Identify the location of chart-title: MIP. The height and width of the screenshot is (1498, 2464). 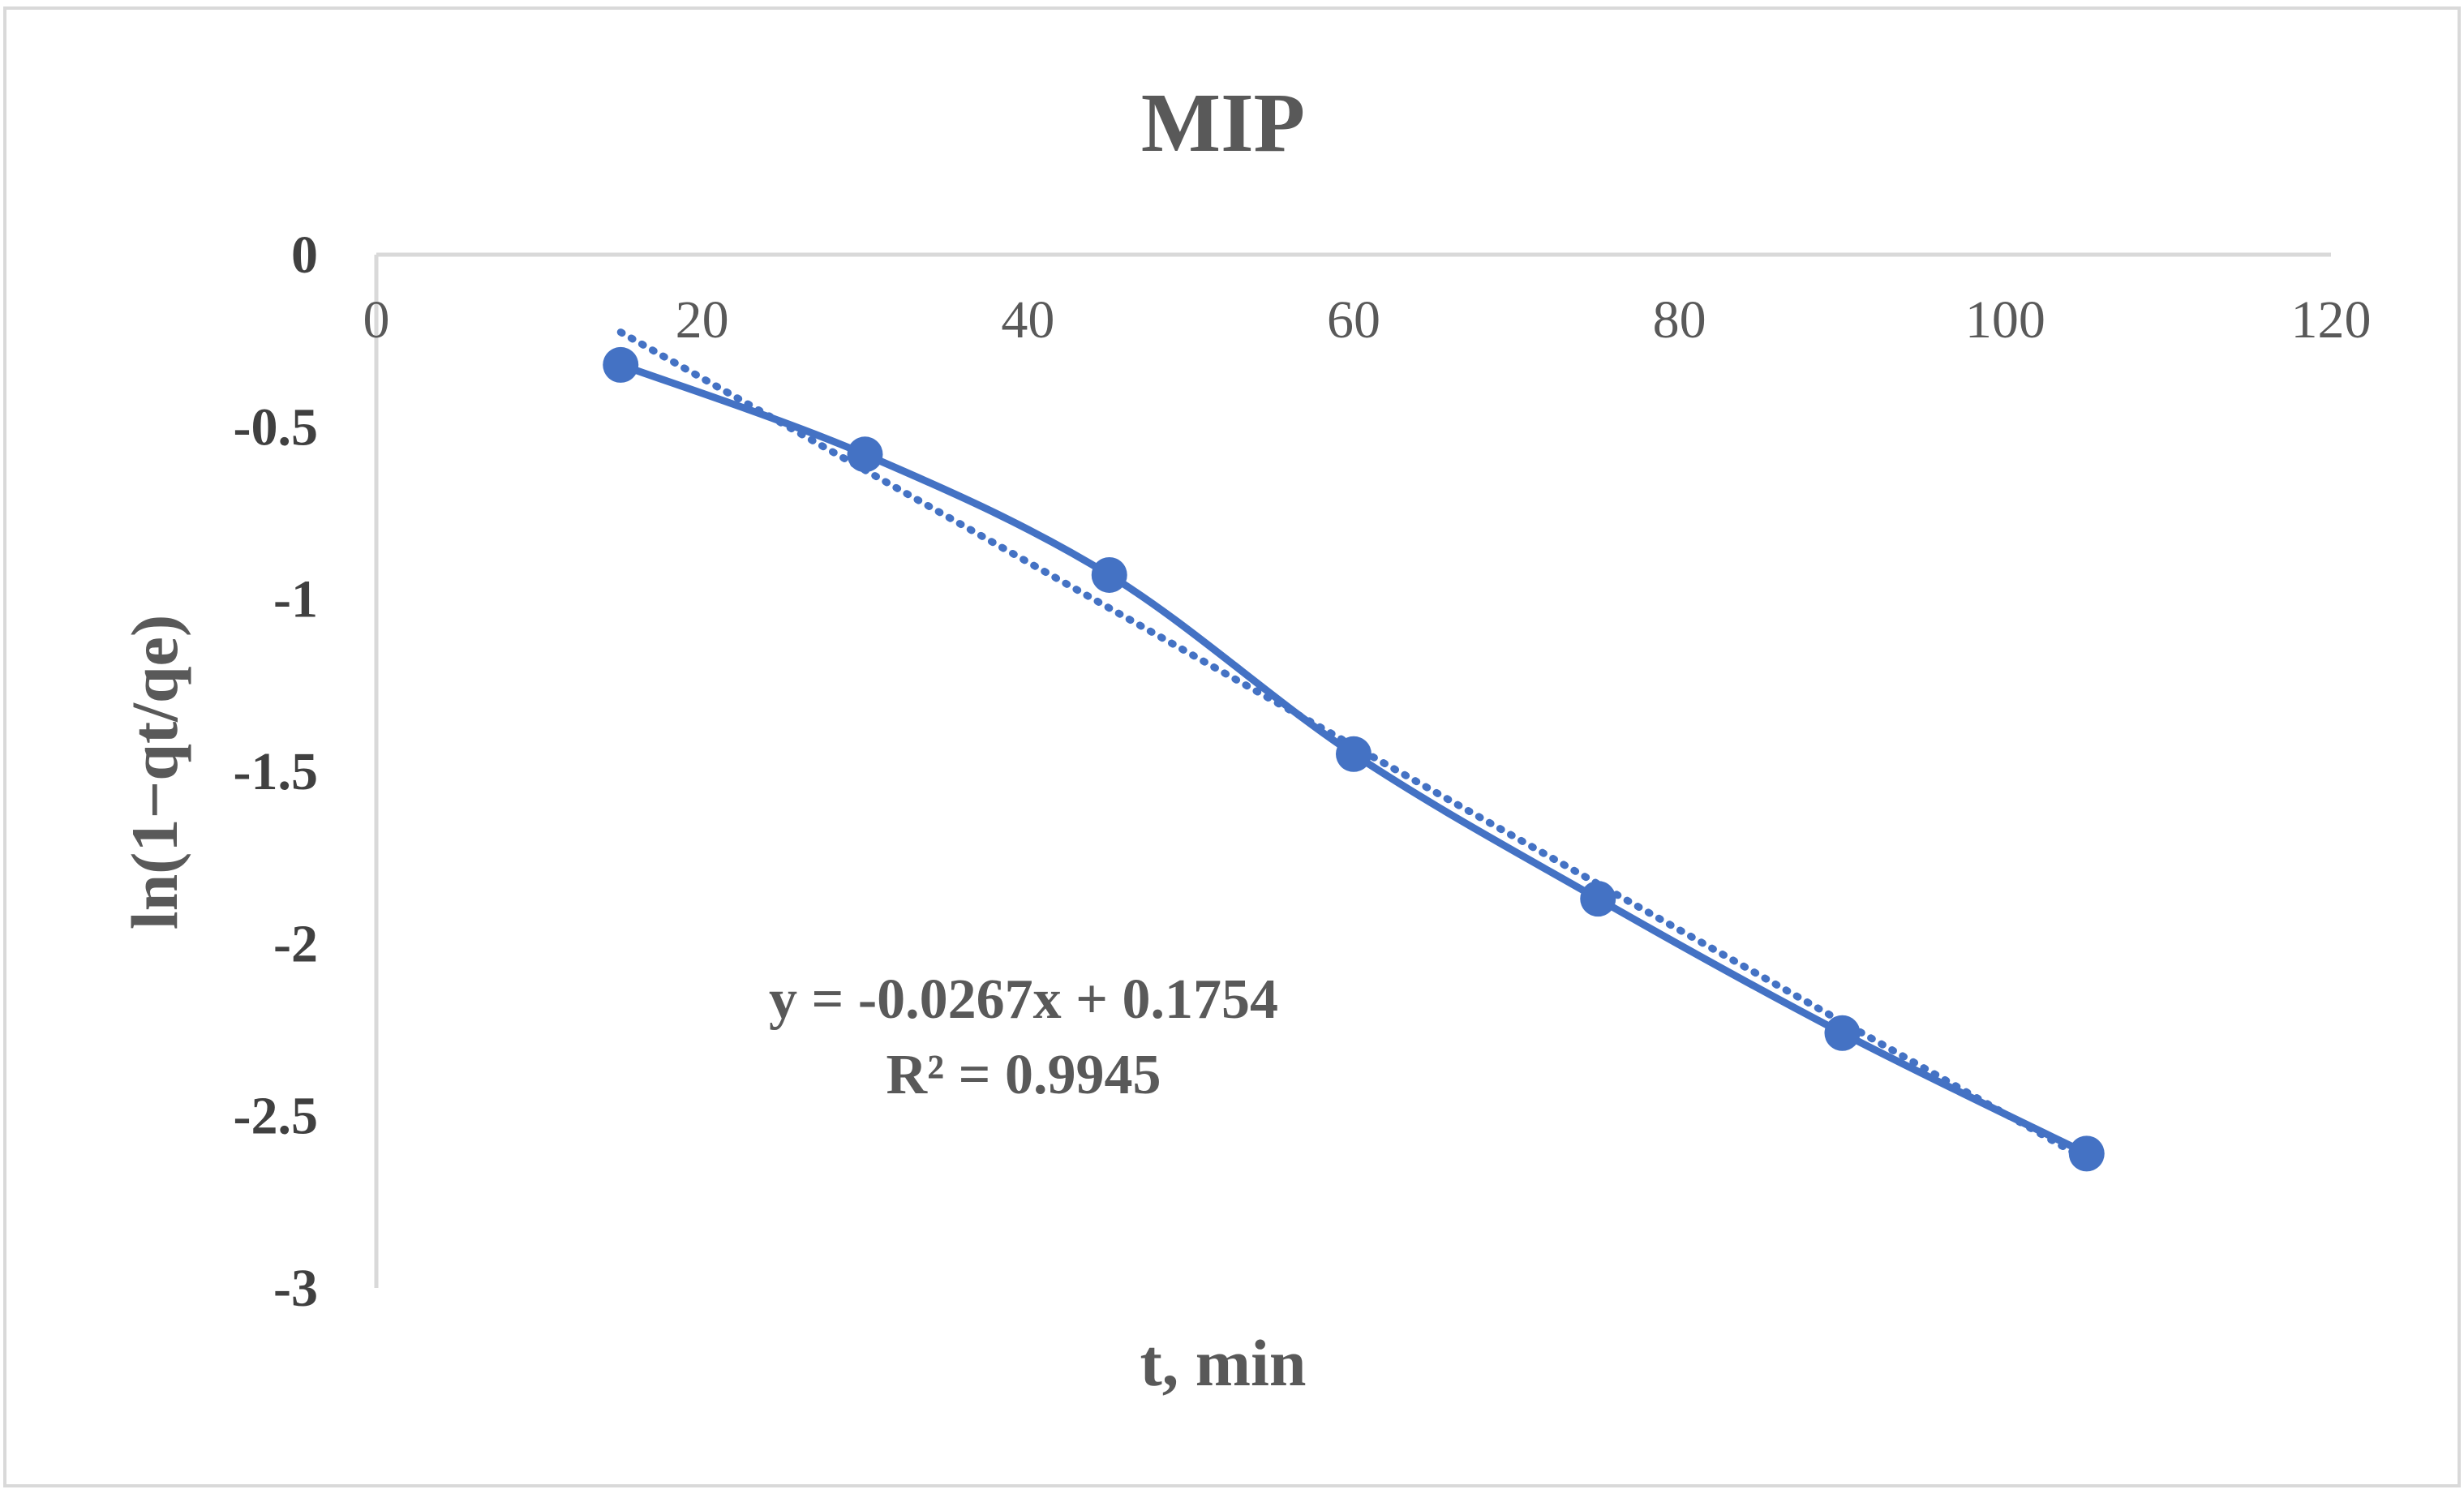
(1223, 123).